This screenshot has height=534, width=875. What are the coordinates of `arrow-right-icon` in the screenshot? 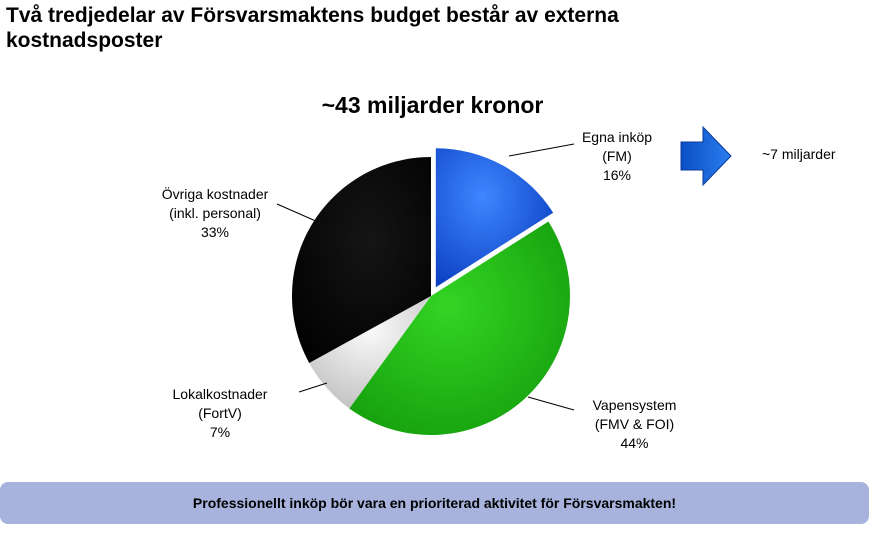 It's located at (706, 156).